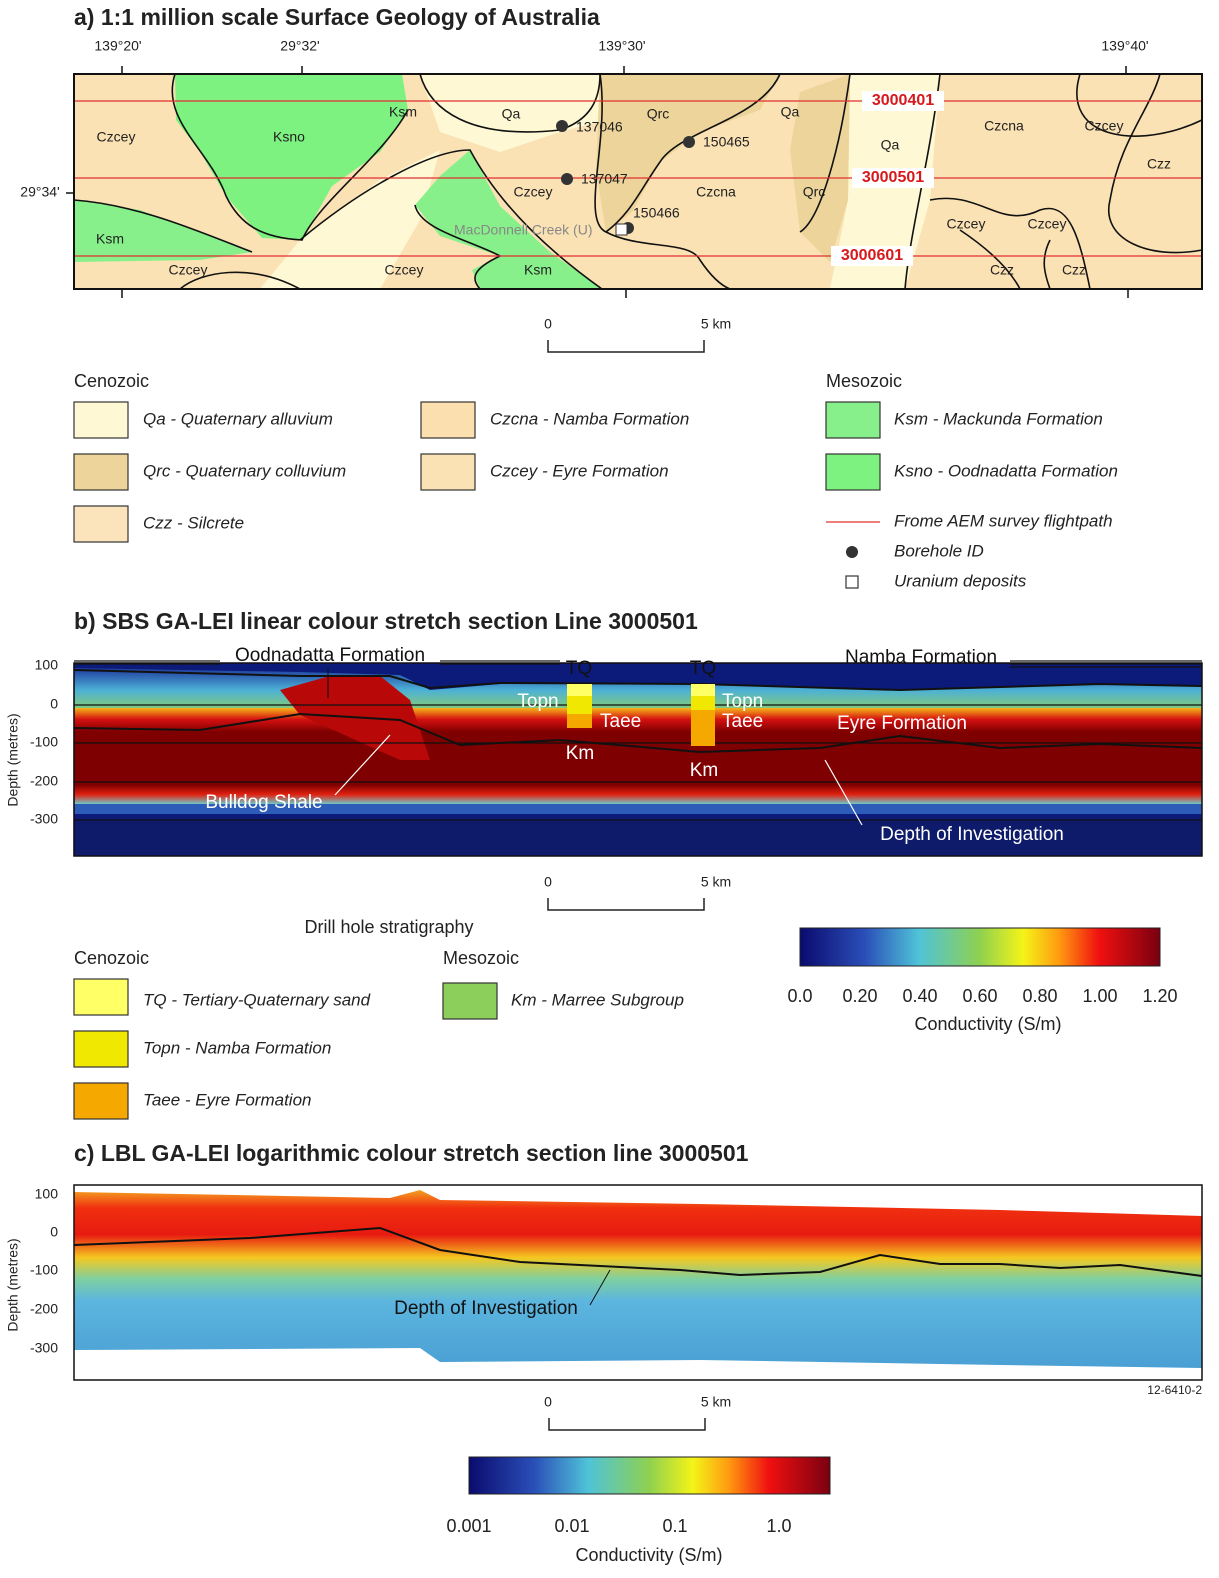 The height and width of the screenshot is (1578, 1219). Describe the element at coordinates (589, 418) in the screenshot. I see `legend-item: Czcna - Namba Formation` at that location.